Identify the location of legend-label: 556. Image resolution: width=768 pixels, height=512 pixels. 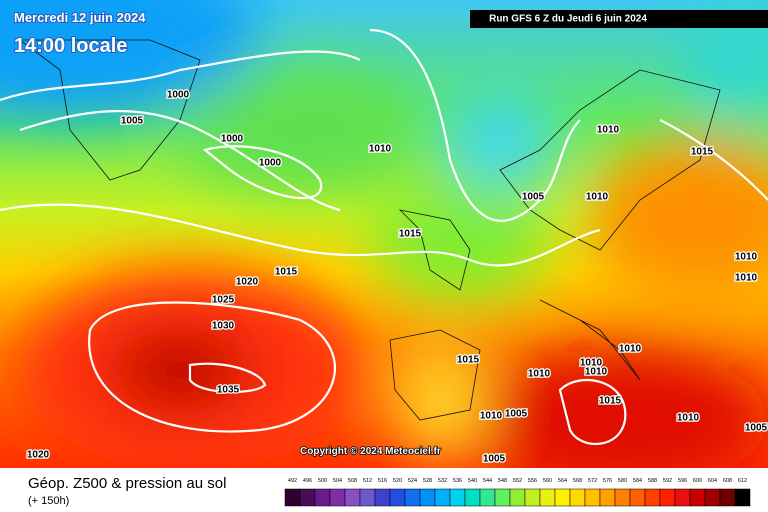
(532, 481).